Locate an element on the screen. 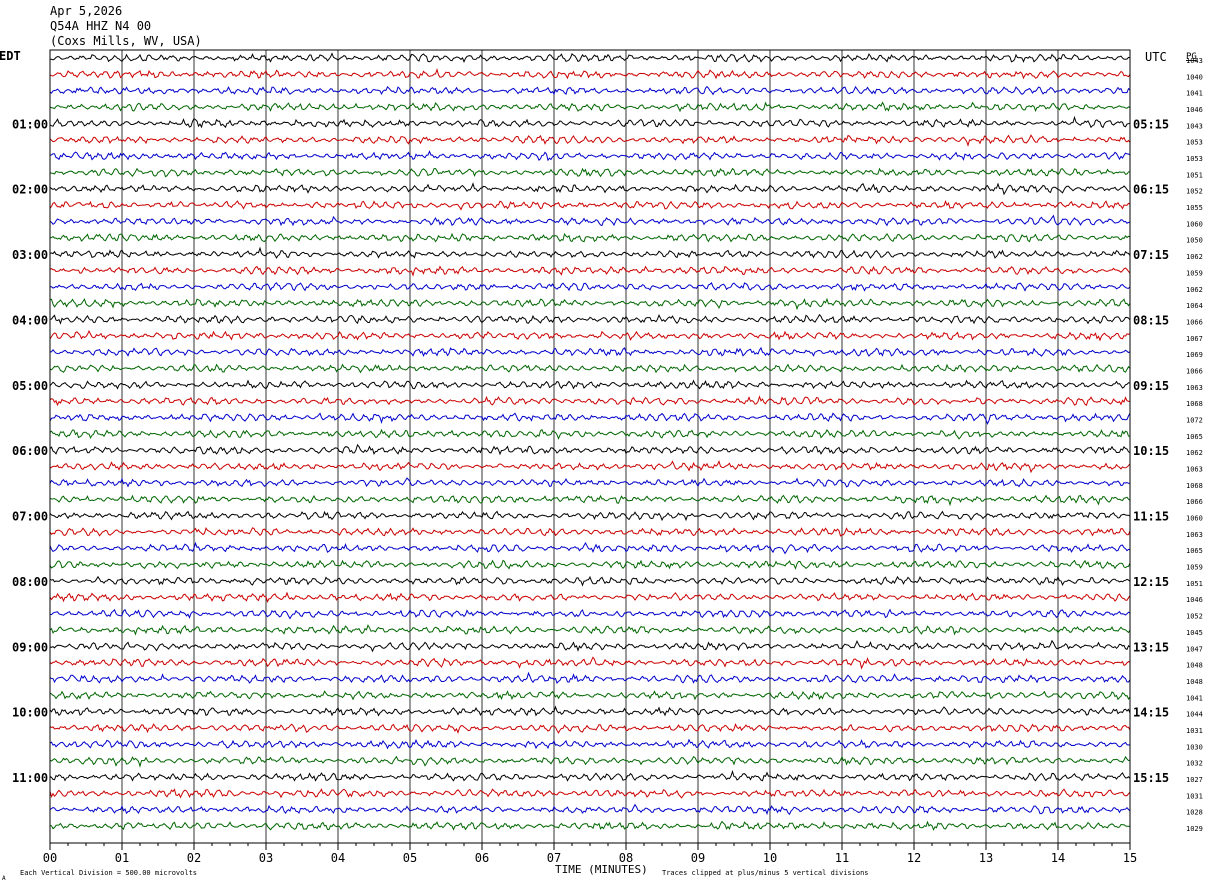 The width and height of the screenshot is (1210, 886). right-hour-label: 14:15 is located at coordinates (1151, 713).